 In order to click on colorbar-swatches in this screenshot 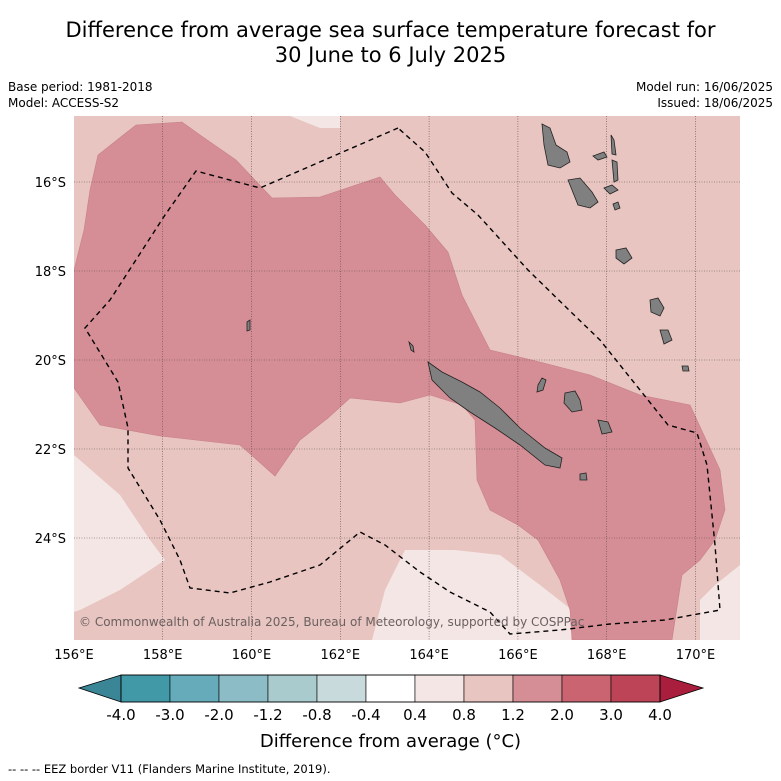, I will do `click(390, 688)`.